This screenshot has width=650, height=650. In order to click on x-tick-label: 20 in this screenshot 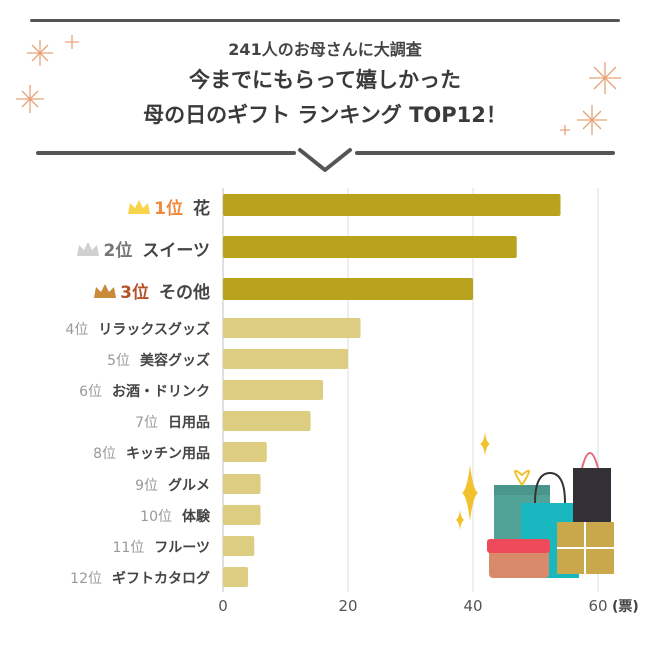, I will do `click(347, 606)`.